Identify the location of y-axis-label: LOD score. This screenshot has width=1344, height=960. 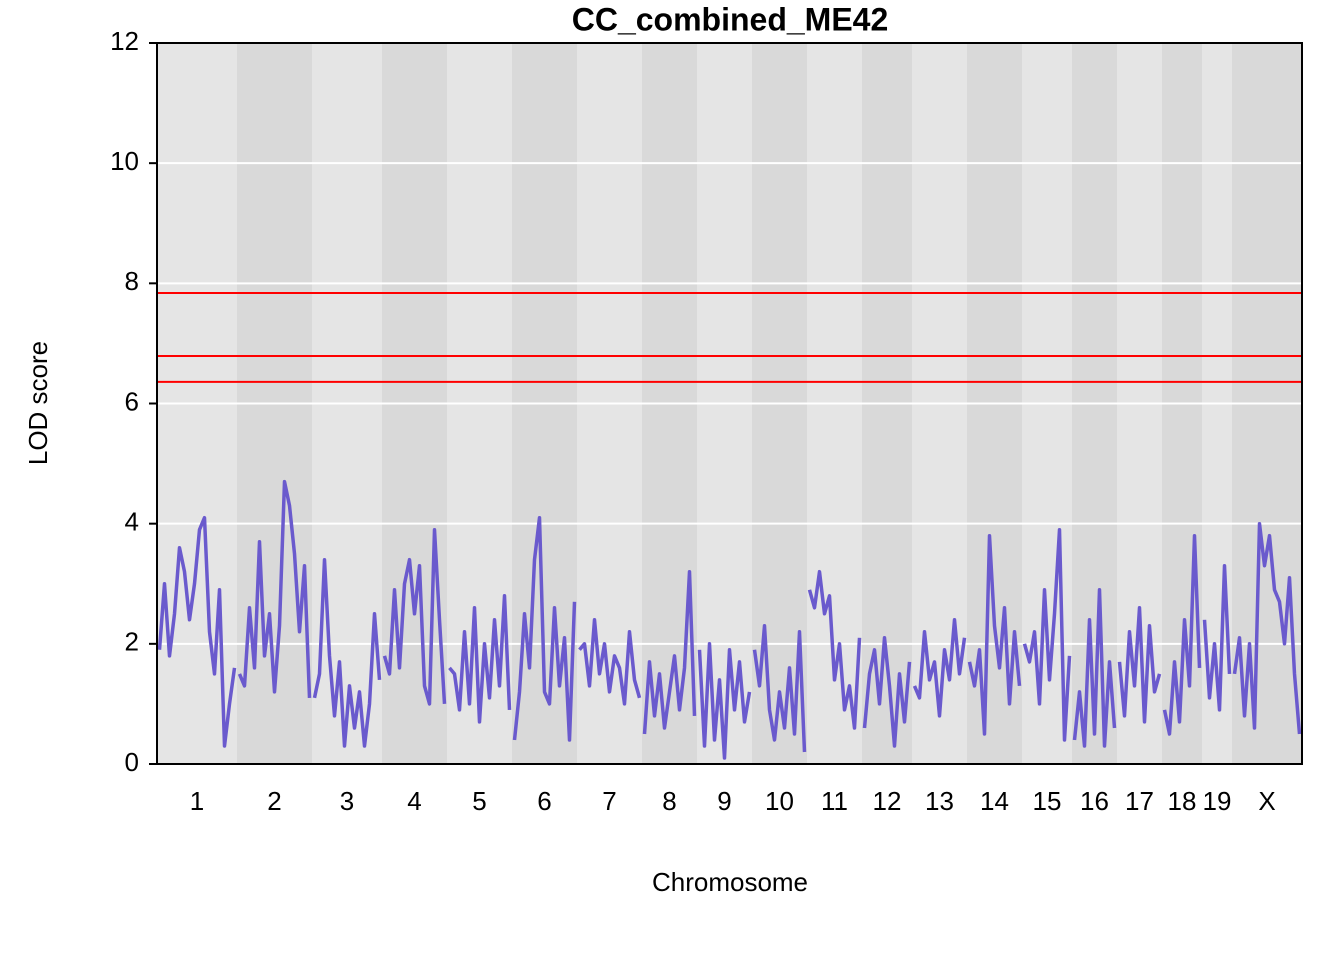
(38, 403).